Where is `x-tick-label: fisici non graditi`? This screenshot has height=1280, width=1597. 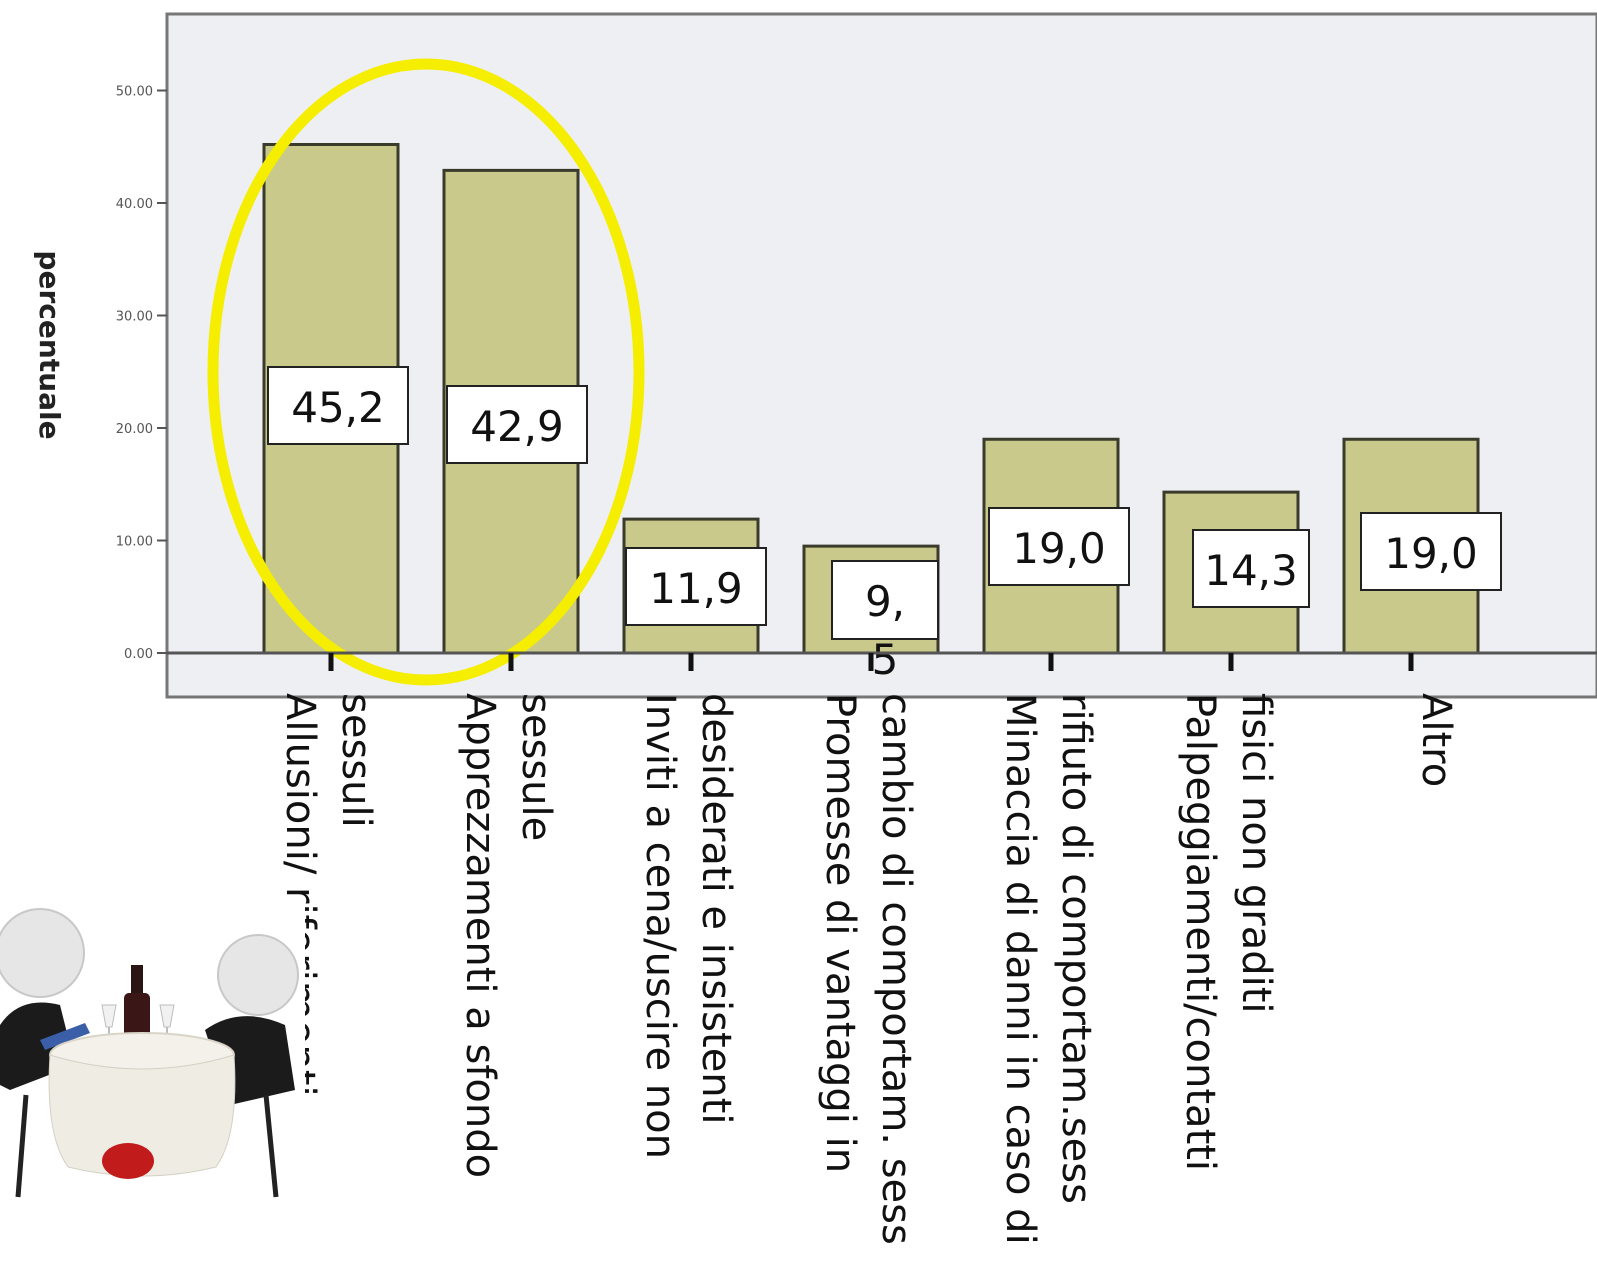
x-tick-label: fisici non graditi is located at coordinates (1256, 853).